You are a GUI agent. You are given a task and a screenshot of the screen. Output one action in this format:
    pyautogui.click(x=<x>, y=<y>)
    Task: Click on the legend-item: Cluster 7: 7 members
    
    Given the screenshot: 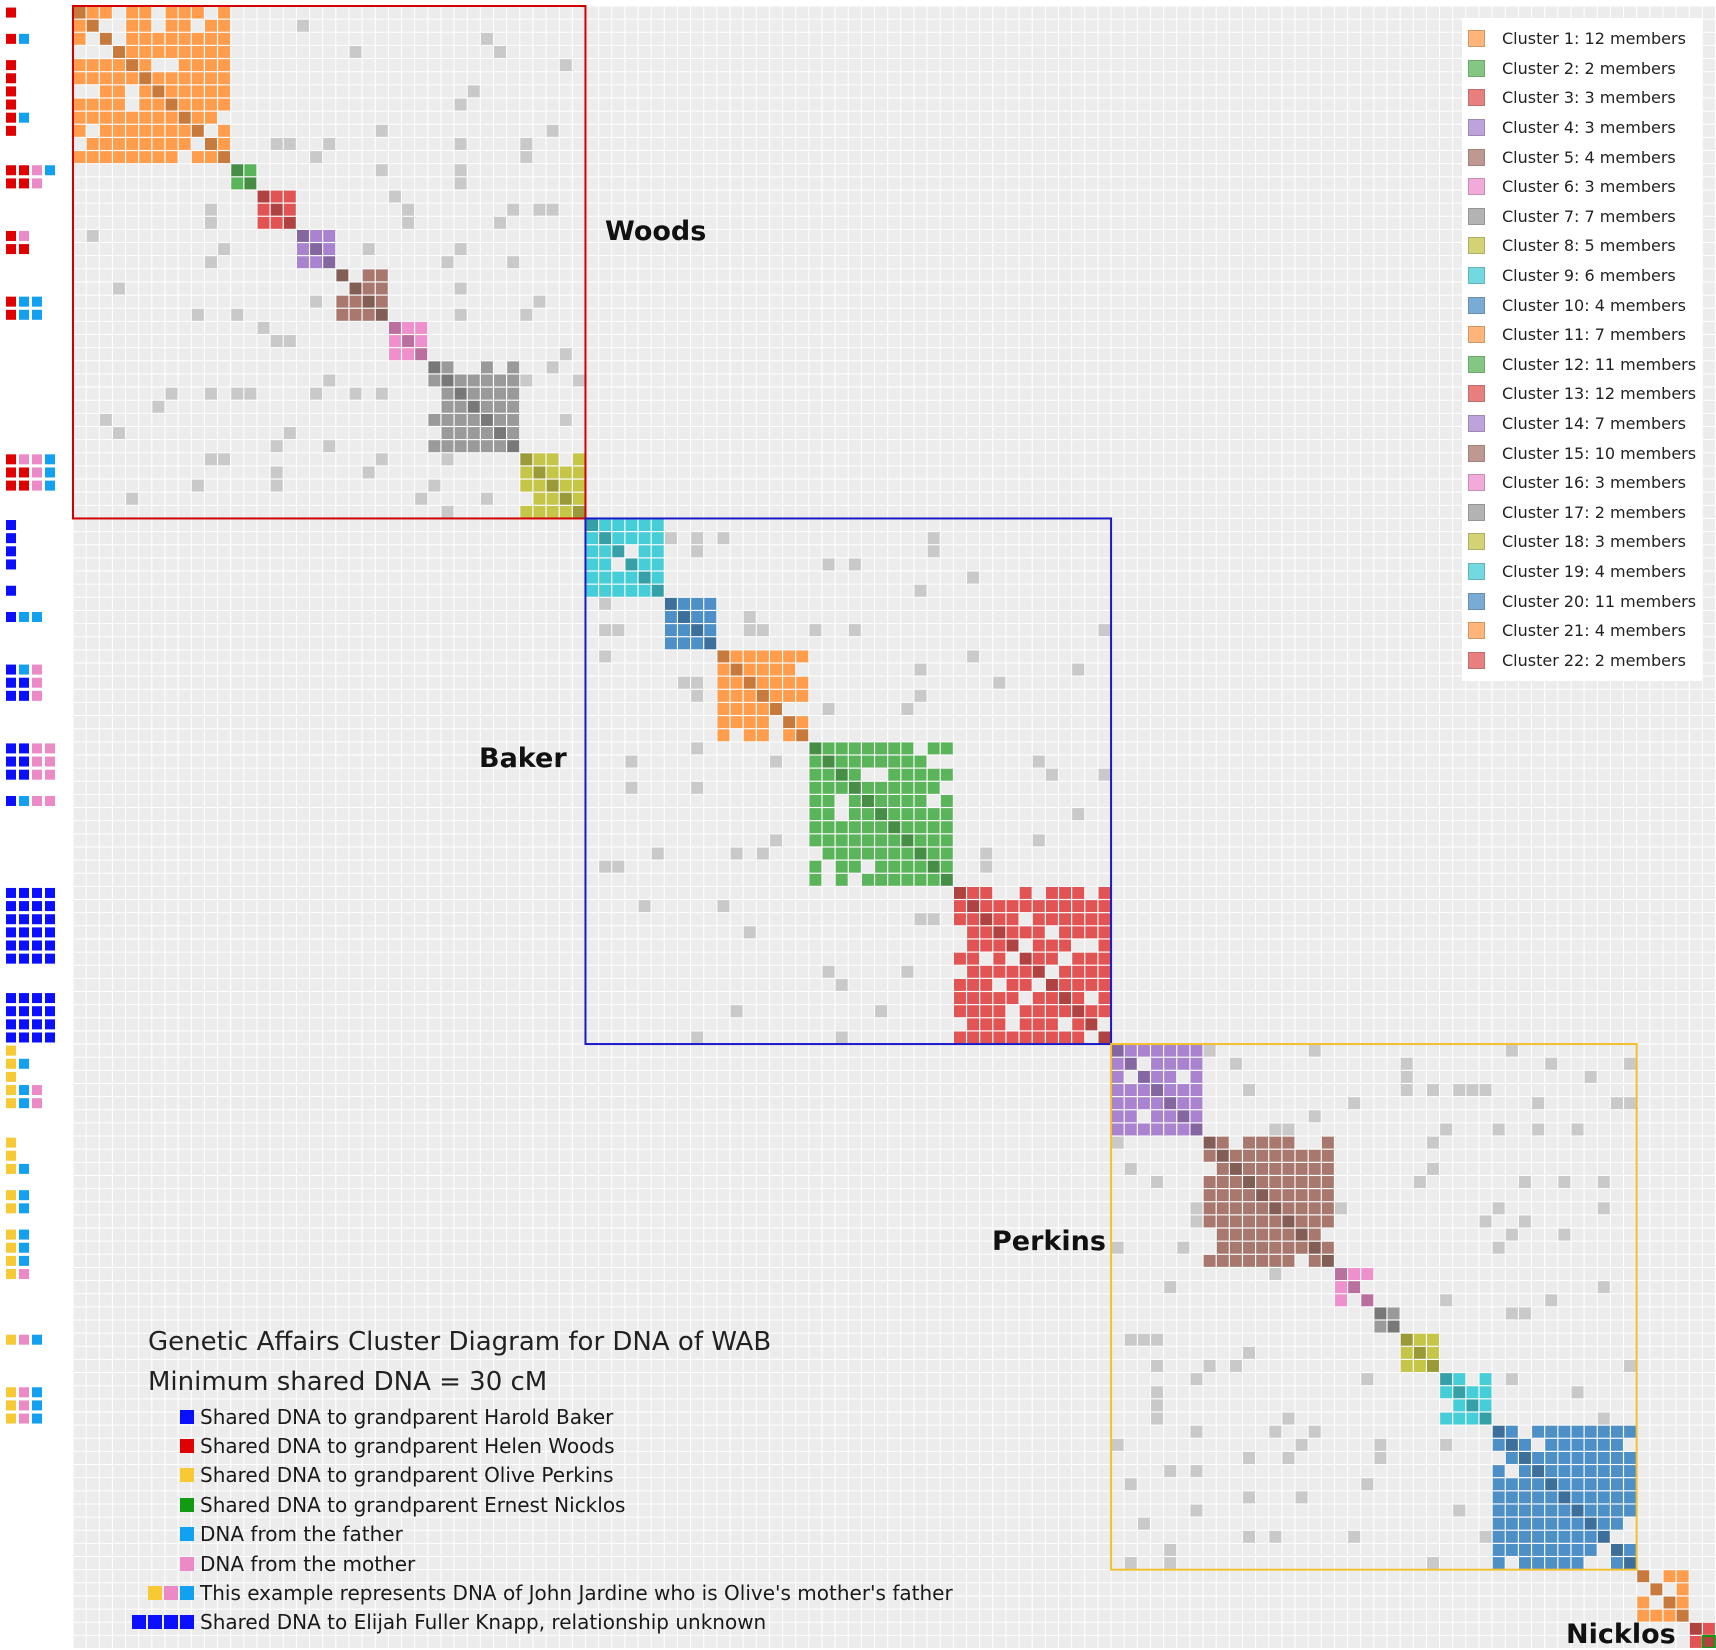 What is the action you would take?
    pyautogui.click(x=1582, y=217)
    